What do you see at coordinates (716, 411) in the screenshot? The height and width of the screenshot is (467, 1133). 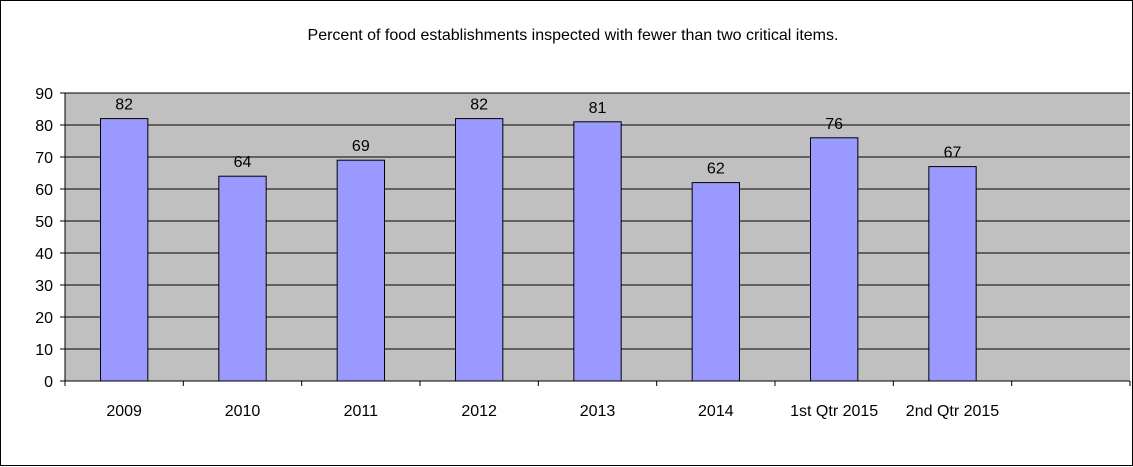 I see `x-category-label-5: 2014` at bounding box center [716, 411].